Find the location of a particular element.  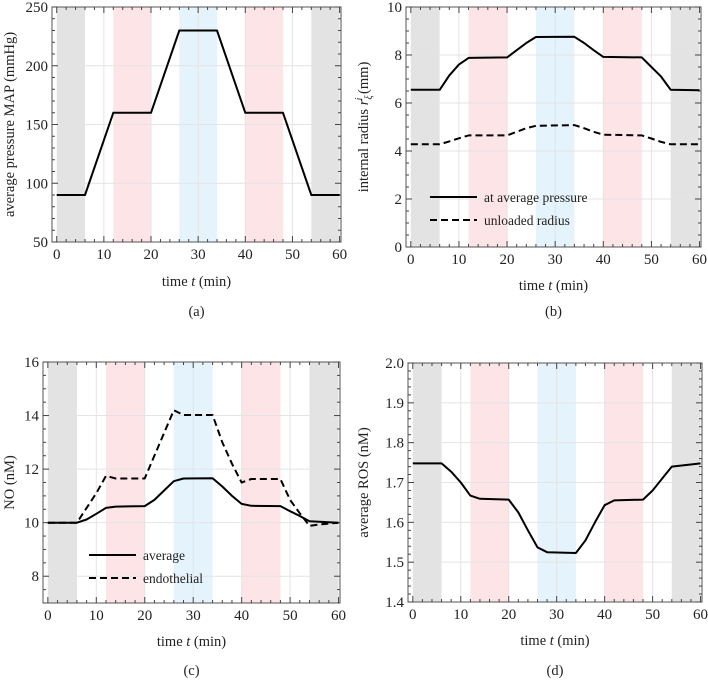

y-axis-label-part: average pressure MAP (mmHg) is located at coordinates (10, 124).